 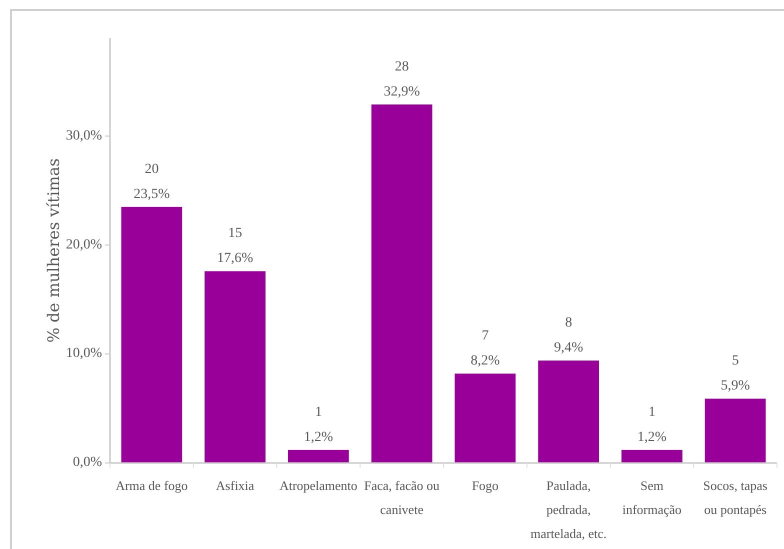 What do you see at coordinates (485, 485) in the screenshot?
I see `x-tick-label: Fogo` at bounding box center [485, 485].